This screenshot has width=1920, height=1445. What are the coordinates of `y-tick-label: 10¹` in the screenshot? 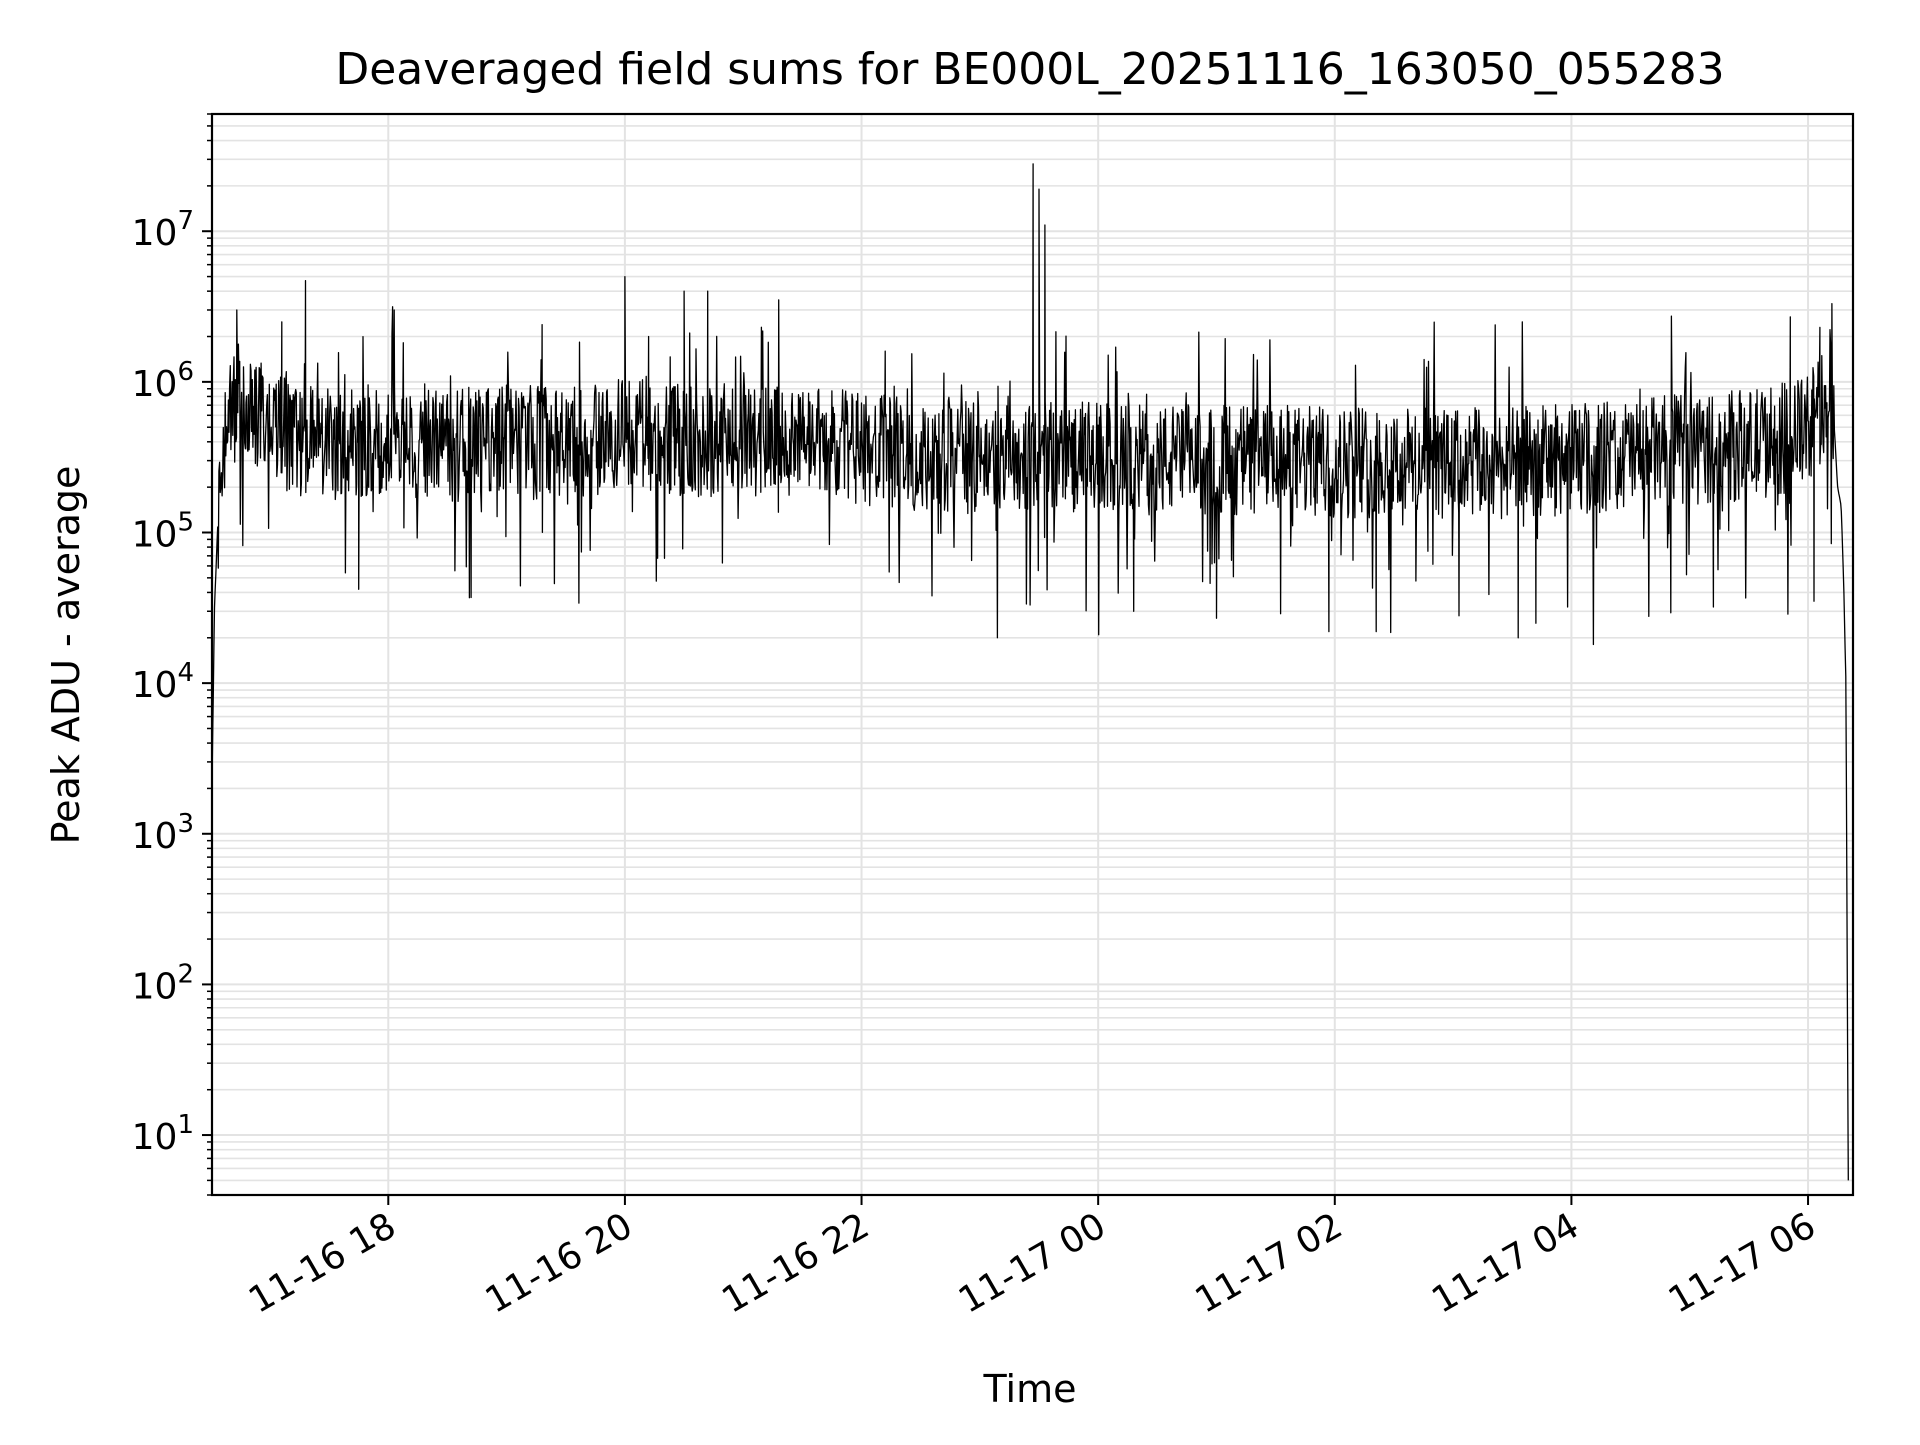 It's located at (163, 1134).